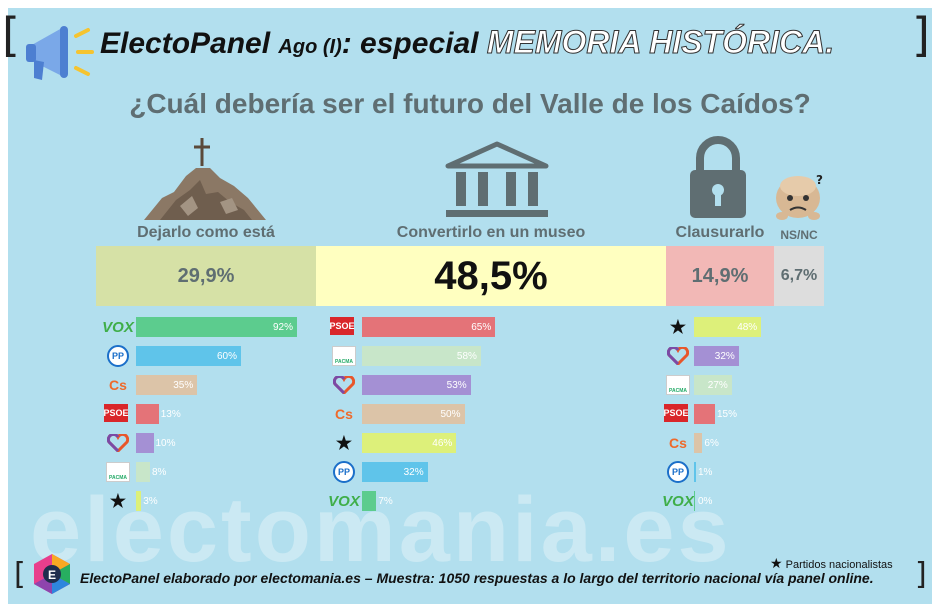  I want to click on mountain-cross-icon, so click(205, 179).